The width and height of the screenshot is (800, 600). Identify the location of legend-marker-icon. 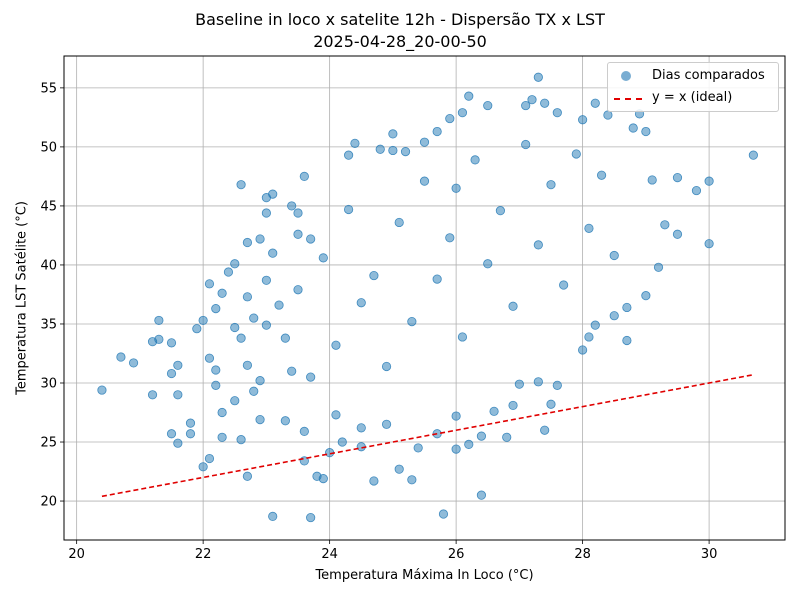
(626, 76).